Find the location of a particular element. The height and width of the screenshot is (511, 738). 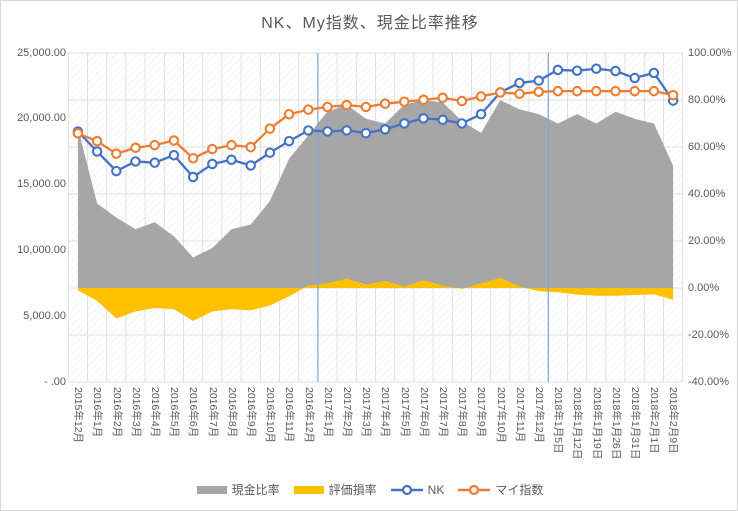

chart-legend: 現金比率 評価損率 NK マイ指数 is located at coordinates (369, 489).